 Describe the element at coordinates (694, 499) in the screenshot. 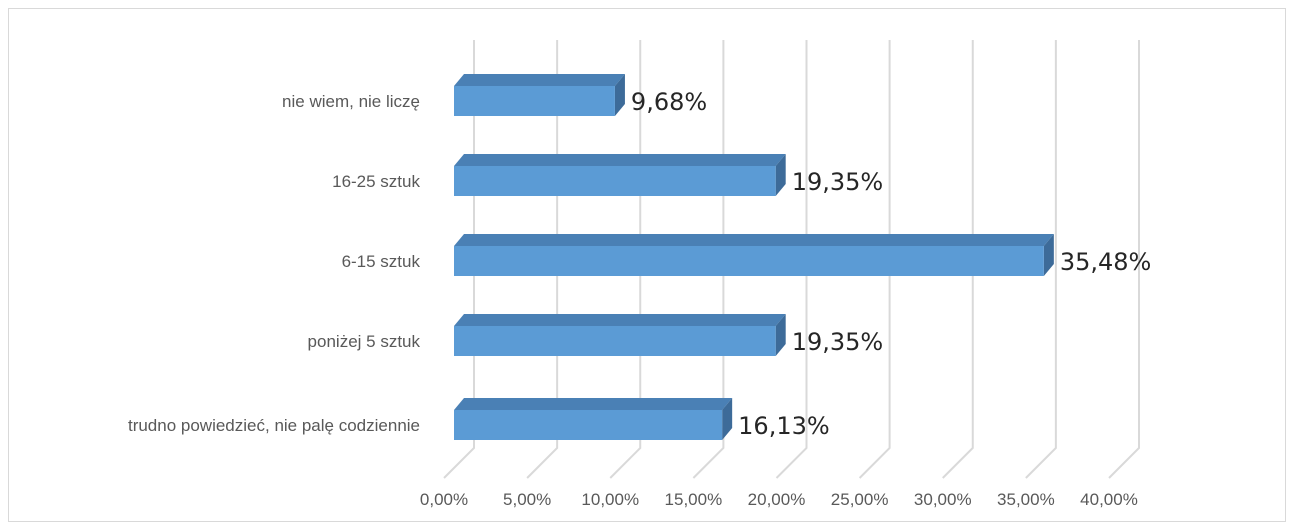

I see `x-tick-label: 15,00%` at that location.